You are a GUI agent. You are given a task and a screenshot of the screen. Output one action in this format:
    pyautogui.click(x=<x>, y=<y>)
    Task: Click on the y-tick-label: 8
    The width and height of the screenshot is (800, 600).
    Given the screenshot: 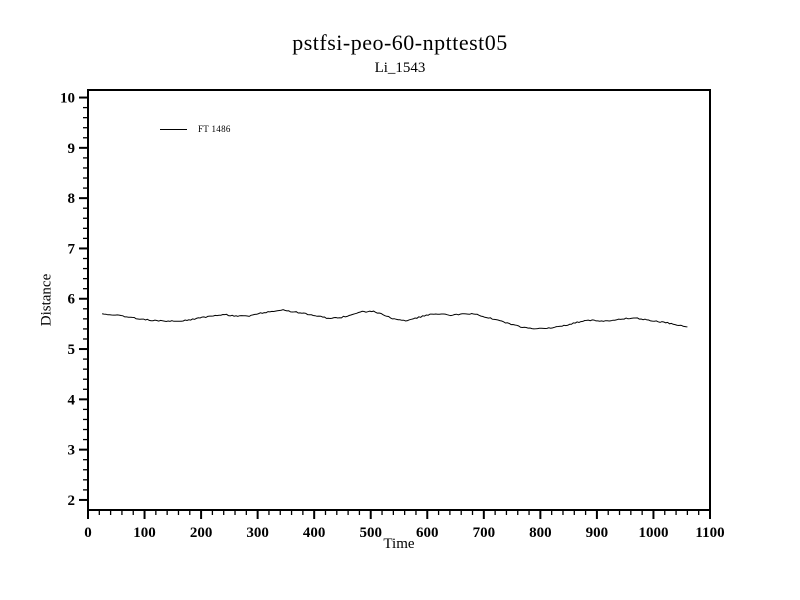 What is the action you would take?
    pyautogui.click(x=72, y=199)
    